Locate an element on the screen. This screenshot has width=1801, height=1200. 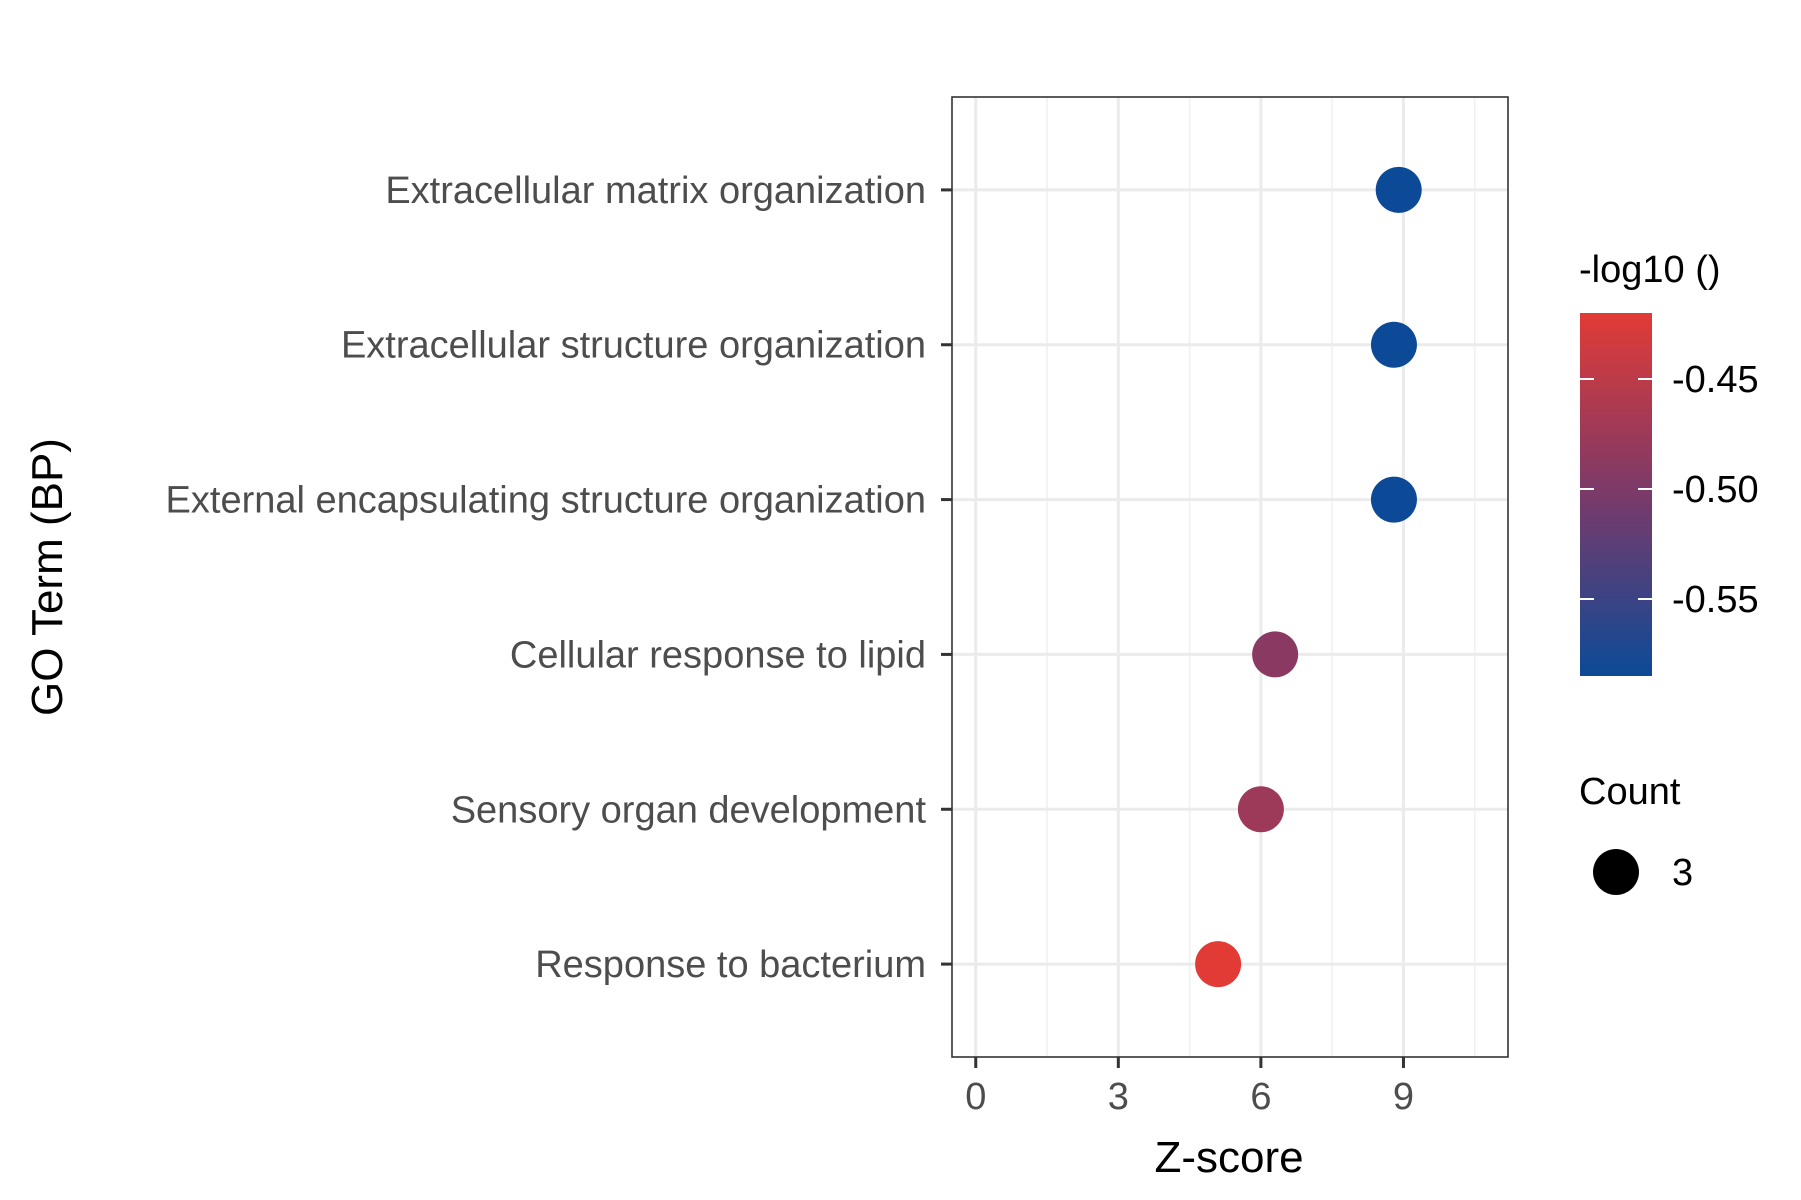
color-legend: -log10 () -0.45 -0.50 -0.55 is located at coordinates (1669, 462).